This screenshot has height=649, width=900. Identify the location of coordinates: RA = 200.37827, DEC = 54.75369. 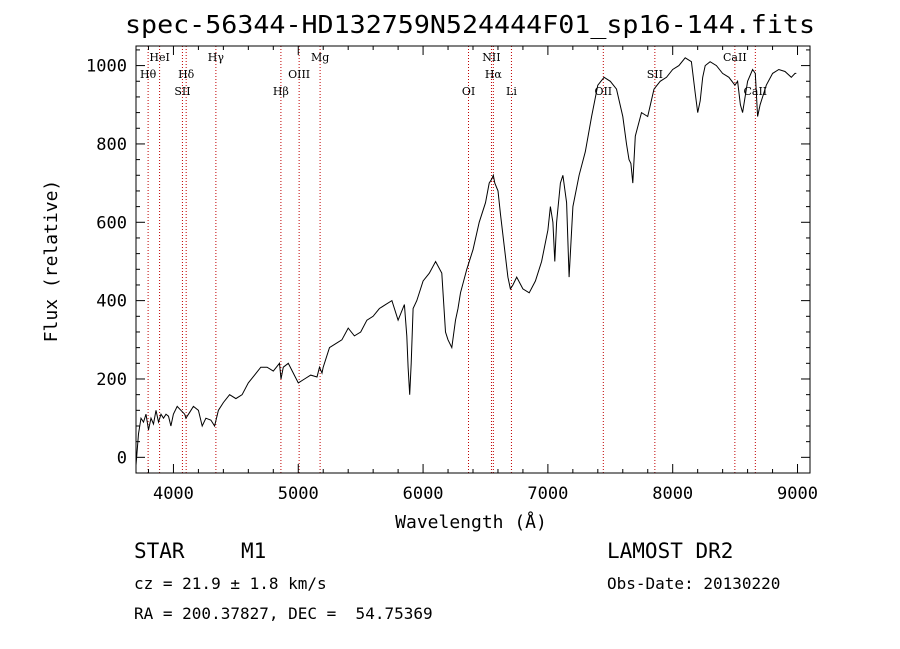
(283, 613).